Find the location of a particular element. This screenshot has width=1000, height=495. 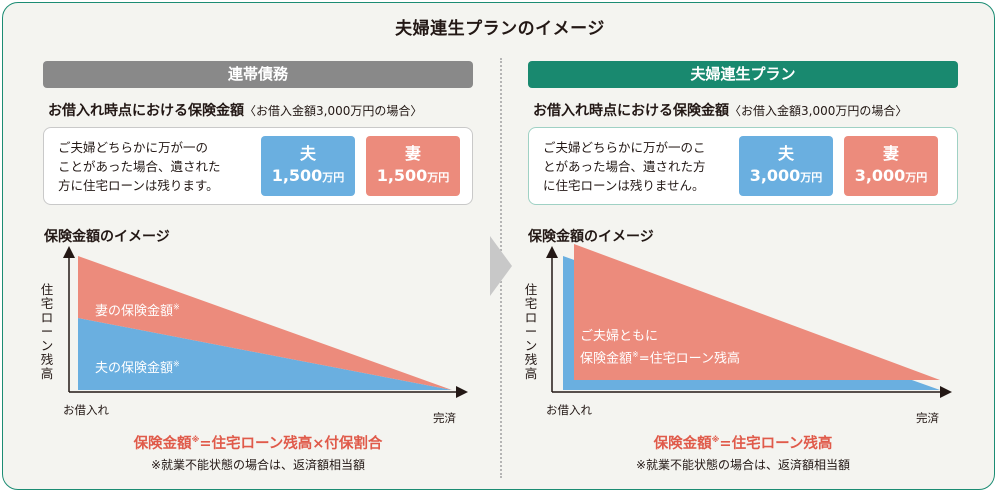

right-husband-amount: 夫 3,000万円 is located at coordinates (786, 166).